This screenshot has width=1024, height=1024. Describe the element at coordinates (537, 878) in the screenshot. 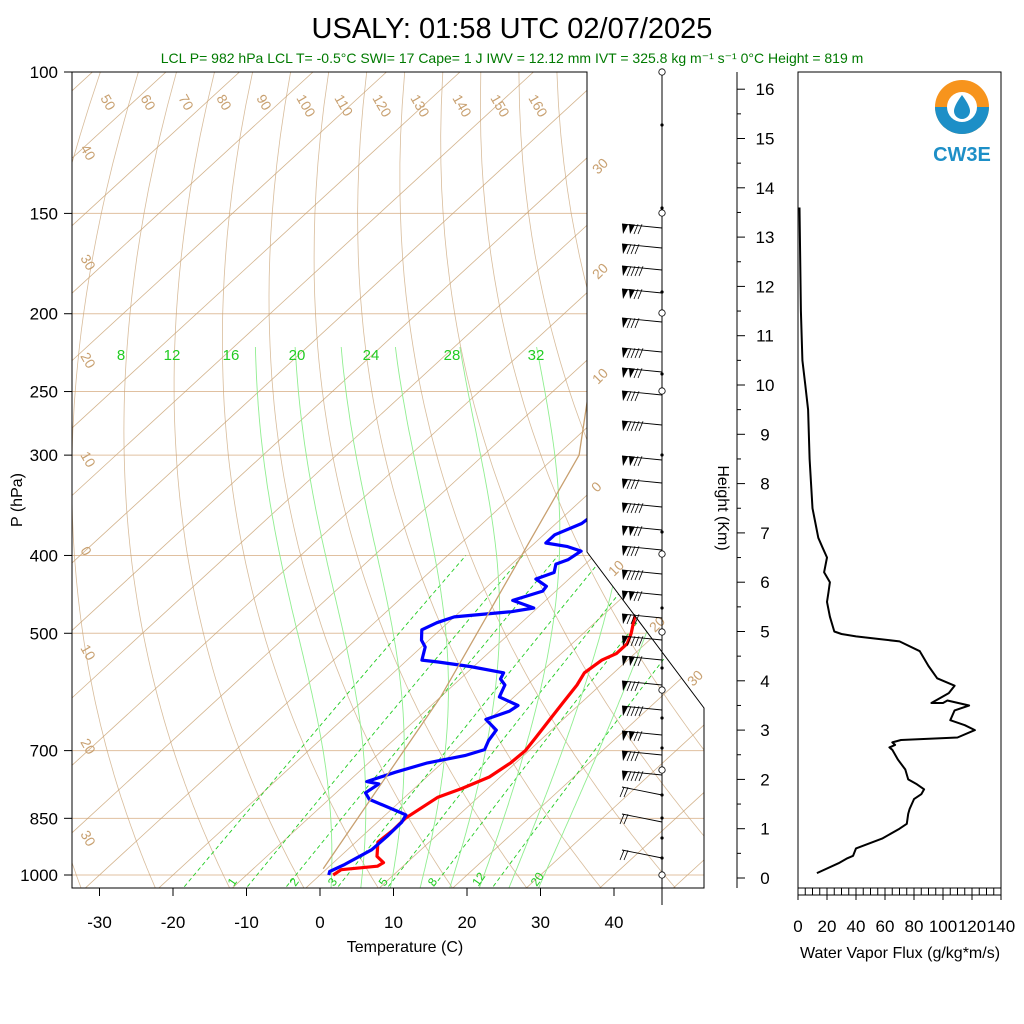

I see `mixing-ratio-label: 20` at that location.